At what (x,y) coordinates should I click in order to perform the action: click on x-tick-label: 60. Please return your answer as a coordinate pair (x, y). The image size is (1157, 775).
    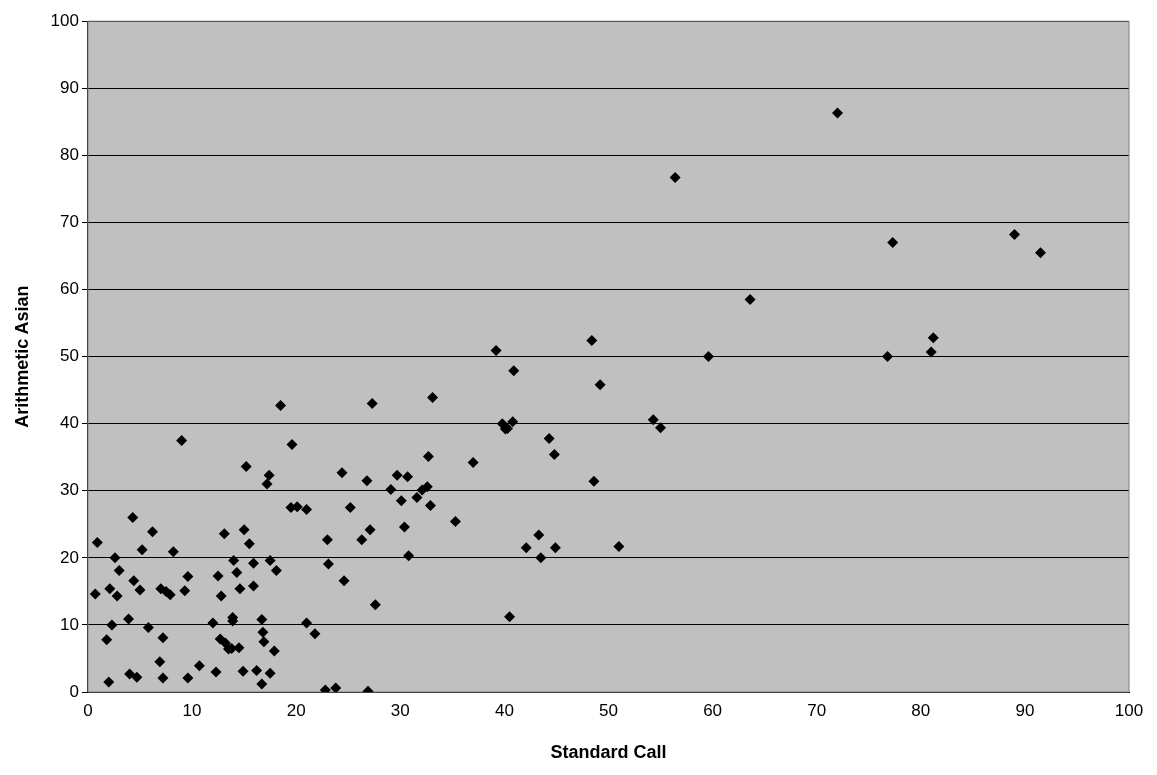
    Looking at the image, I should click on (713, 710).